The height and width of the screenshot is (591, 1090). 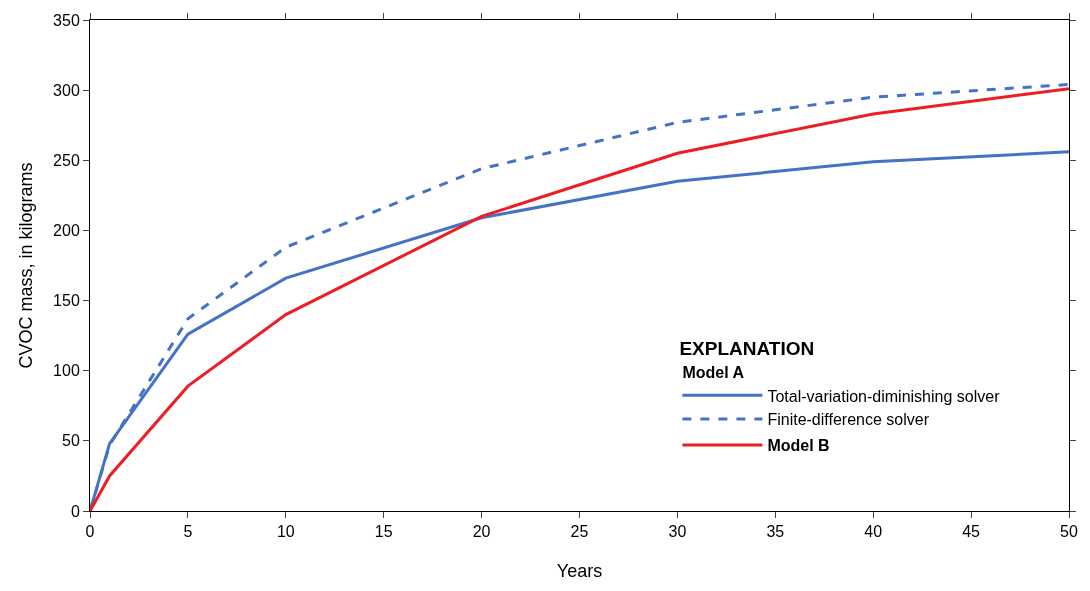 I want to click on x-tick-label: 30, so click(x=677, y=532).